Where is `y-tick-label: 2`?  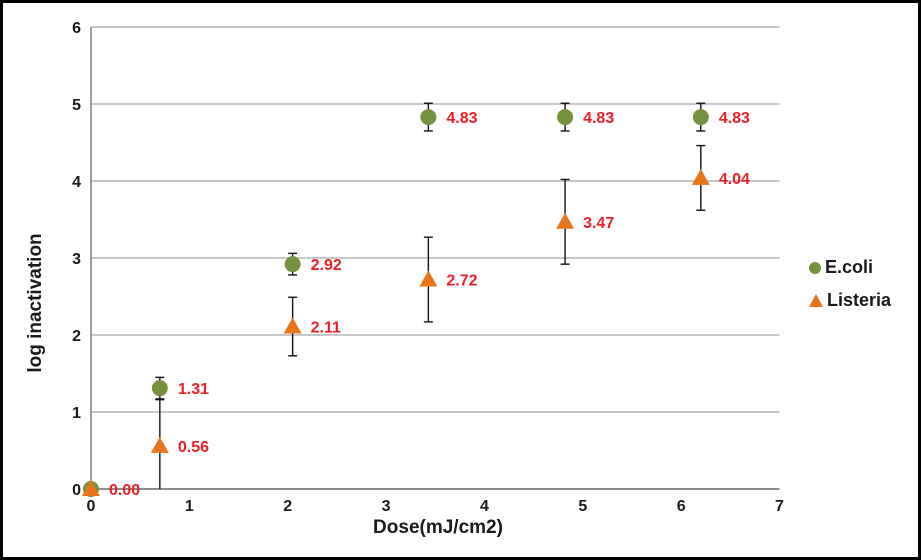 y-tick-label: 2 is located at coordinates (76, 336).